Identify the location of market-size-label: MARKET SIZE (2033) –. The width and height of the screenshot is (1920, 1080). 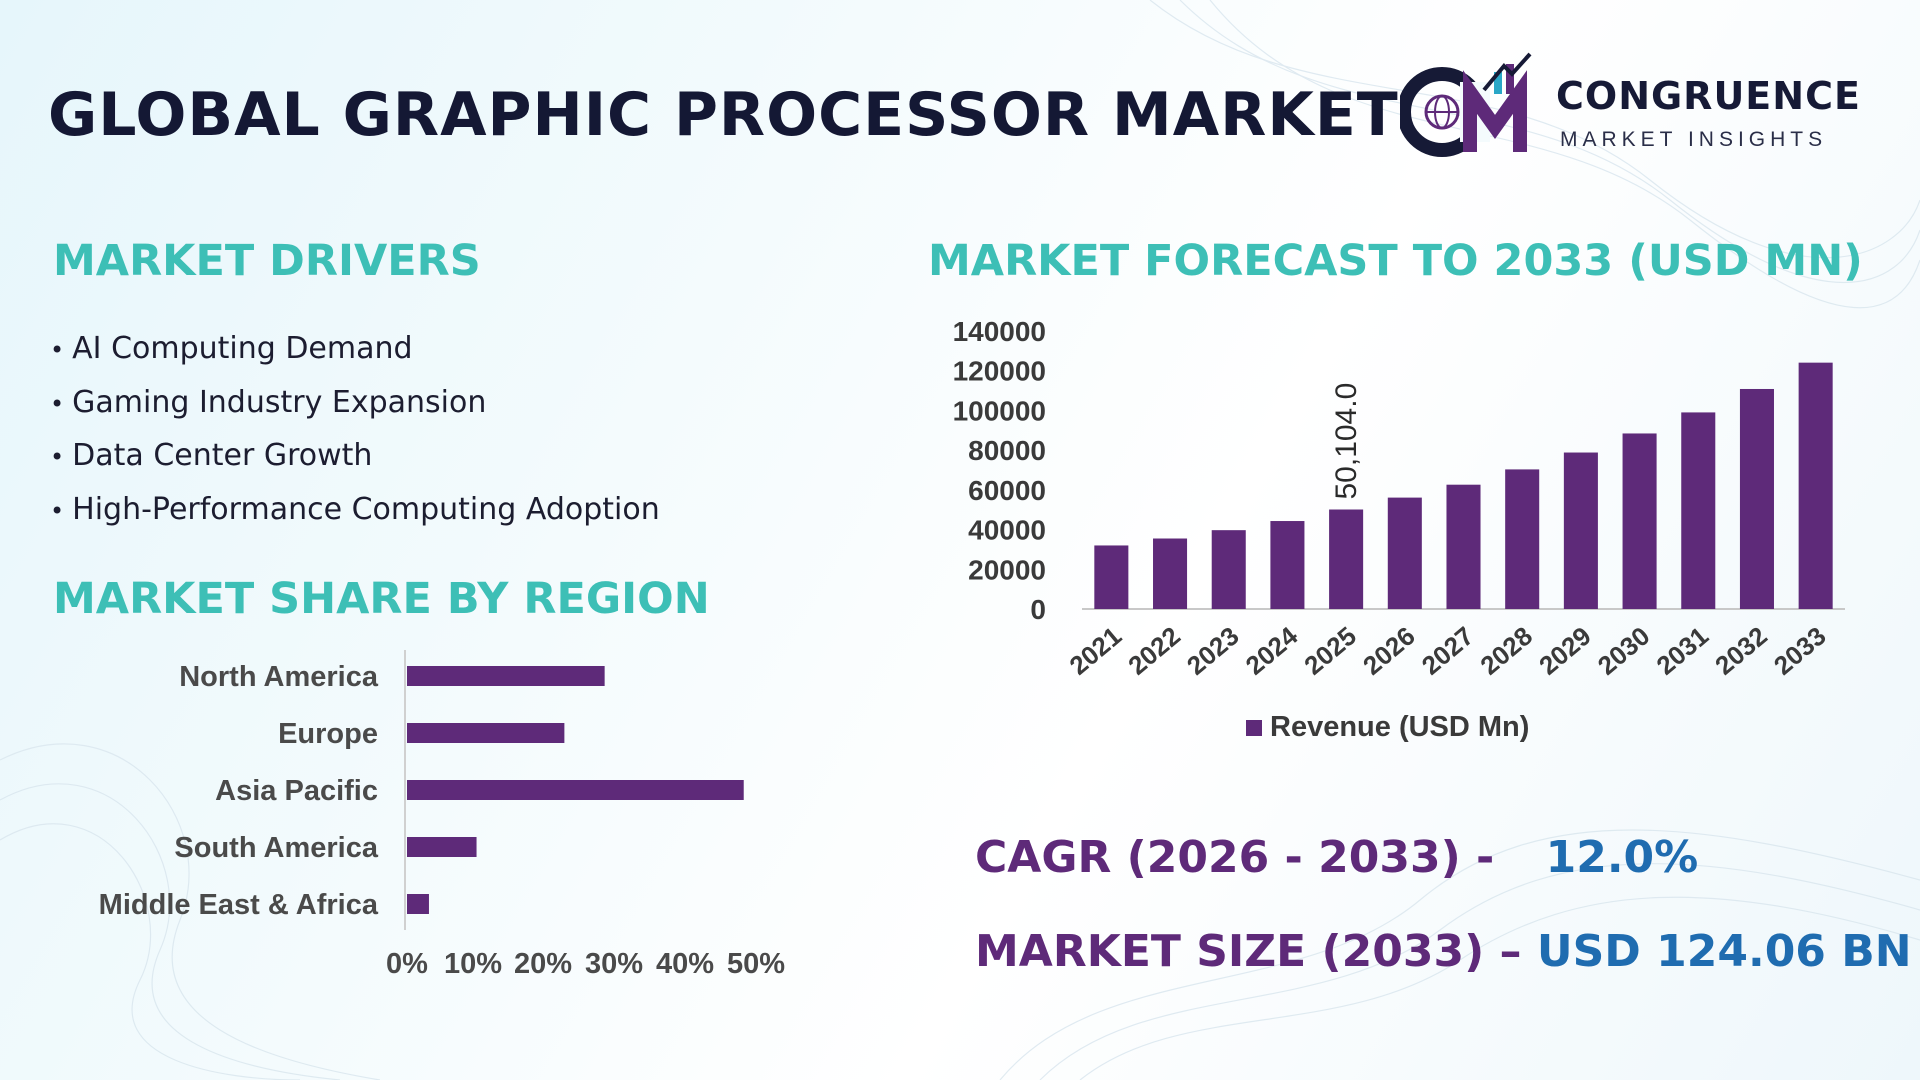
(1248, 951).